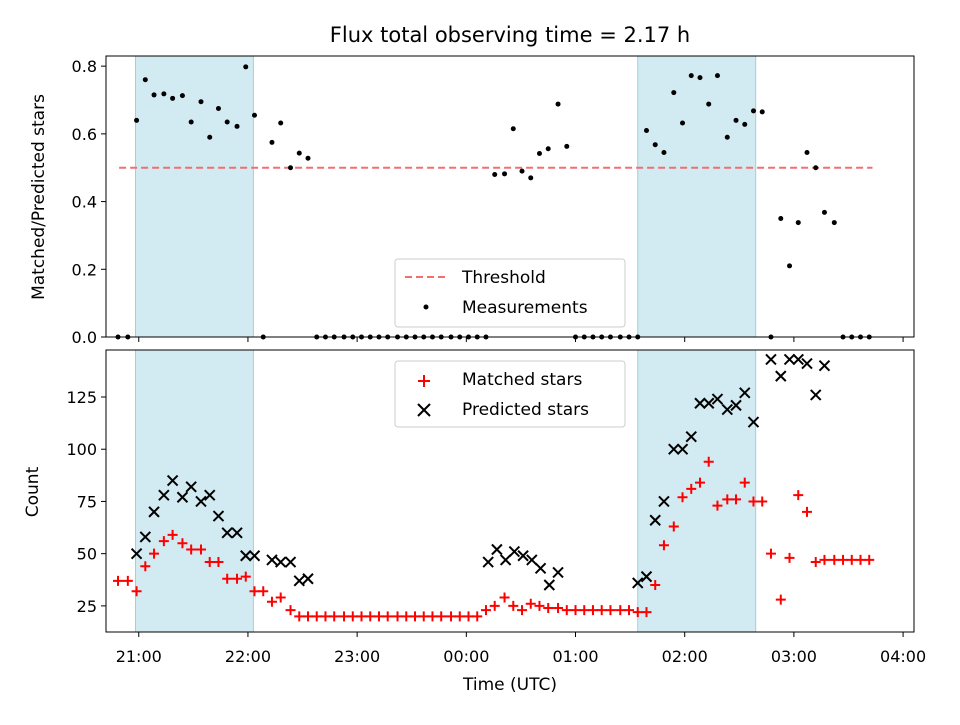 Image resolution: width=960 pixels, height=725 pixels. Describe the element at coordinates (84, 337) in the screenshot. I see `top-y-tick-label: 0.0` at that location.